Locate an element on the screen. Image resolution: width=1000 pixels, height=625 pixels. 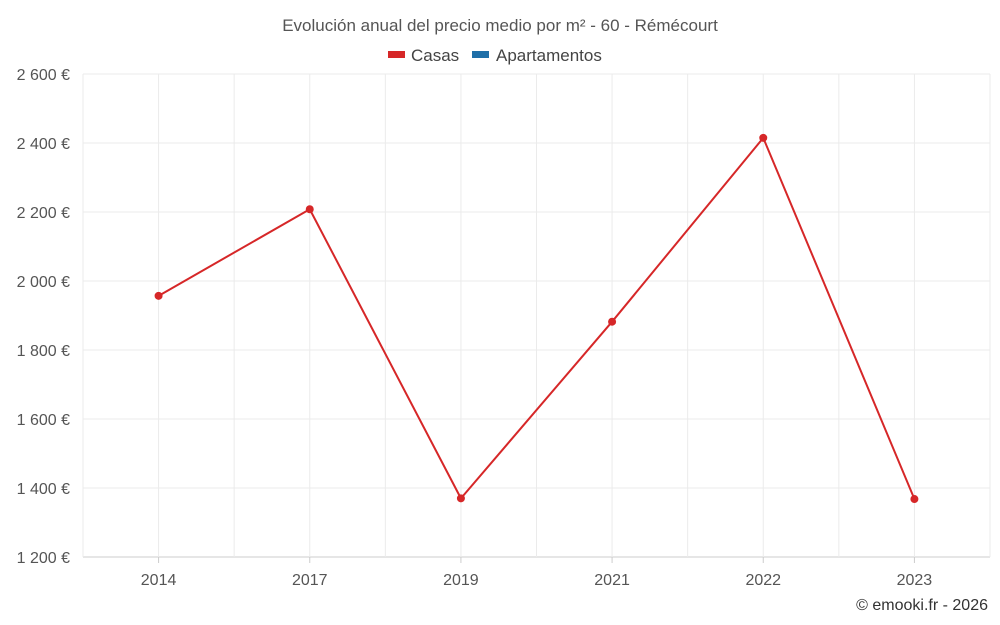
credit-text: © emooki.fr - 2026 is located at coordinates (922, 605).